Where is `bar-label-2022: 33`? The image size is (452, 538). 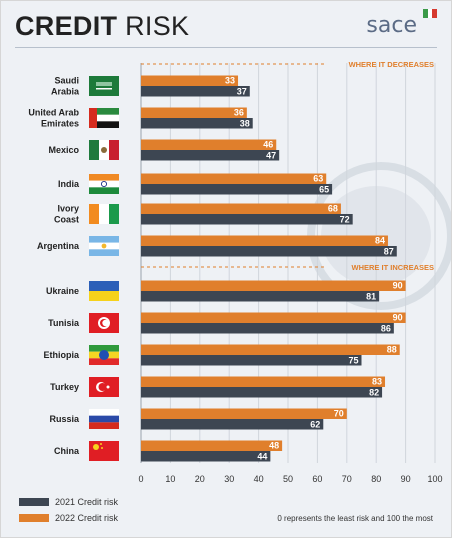
bar-label-2022: 33 is located at coordinates (230, 81).